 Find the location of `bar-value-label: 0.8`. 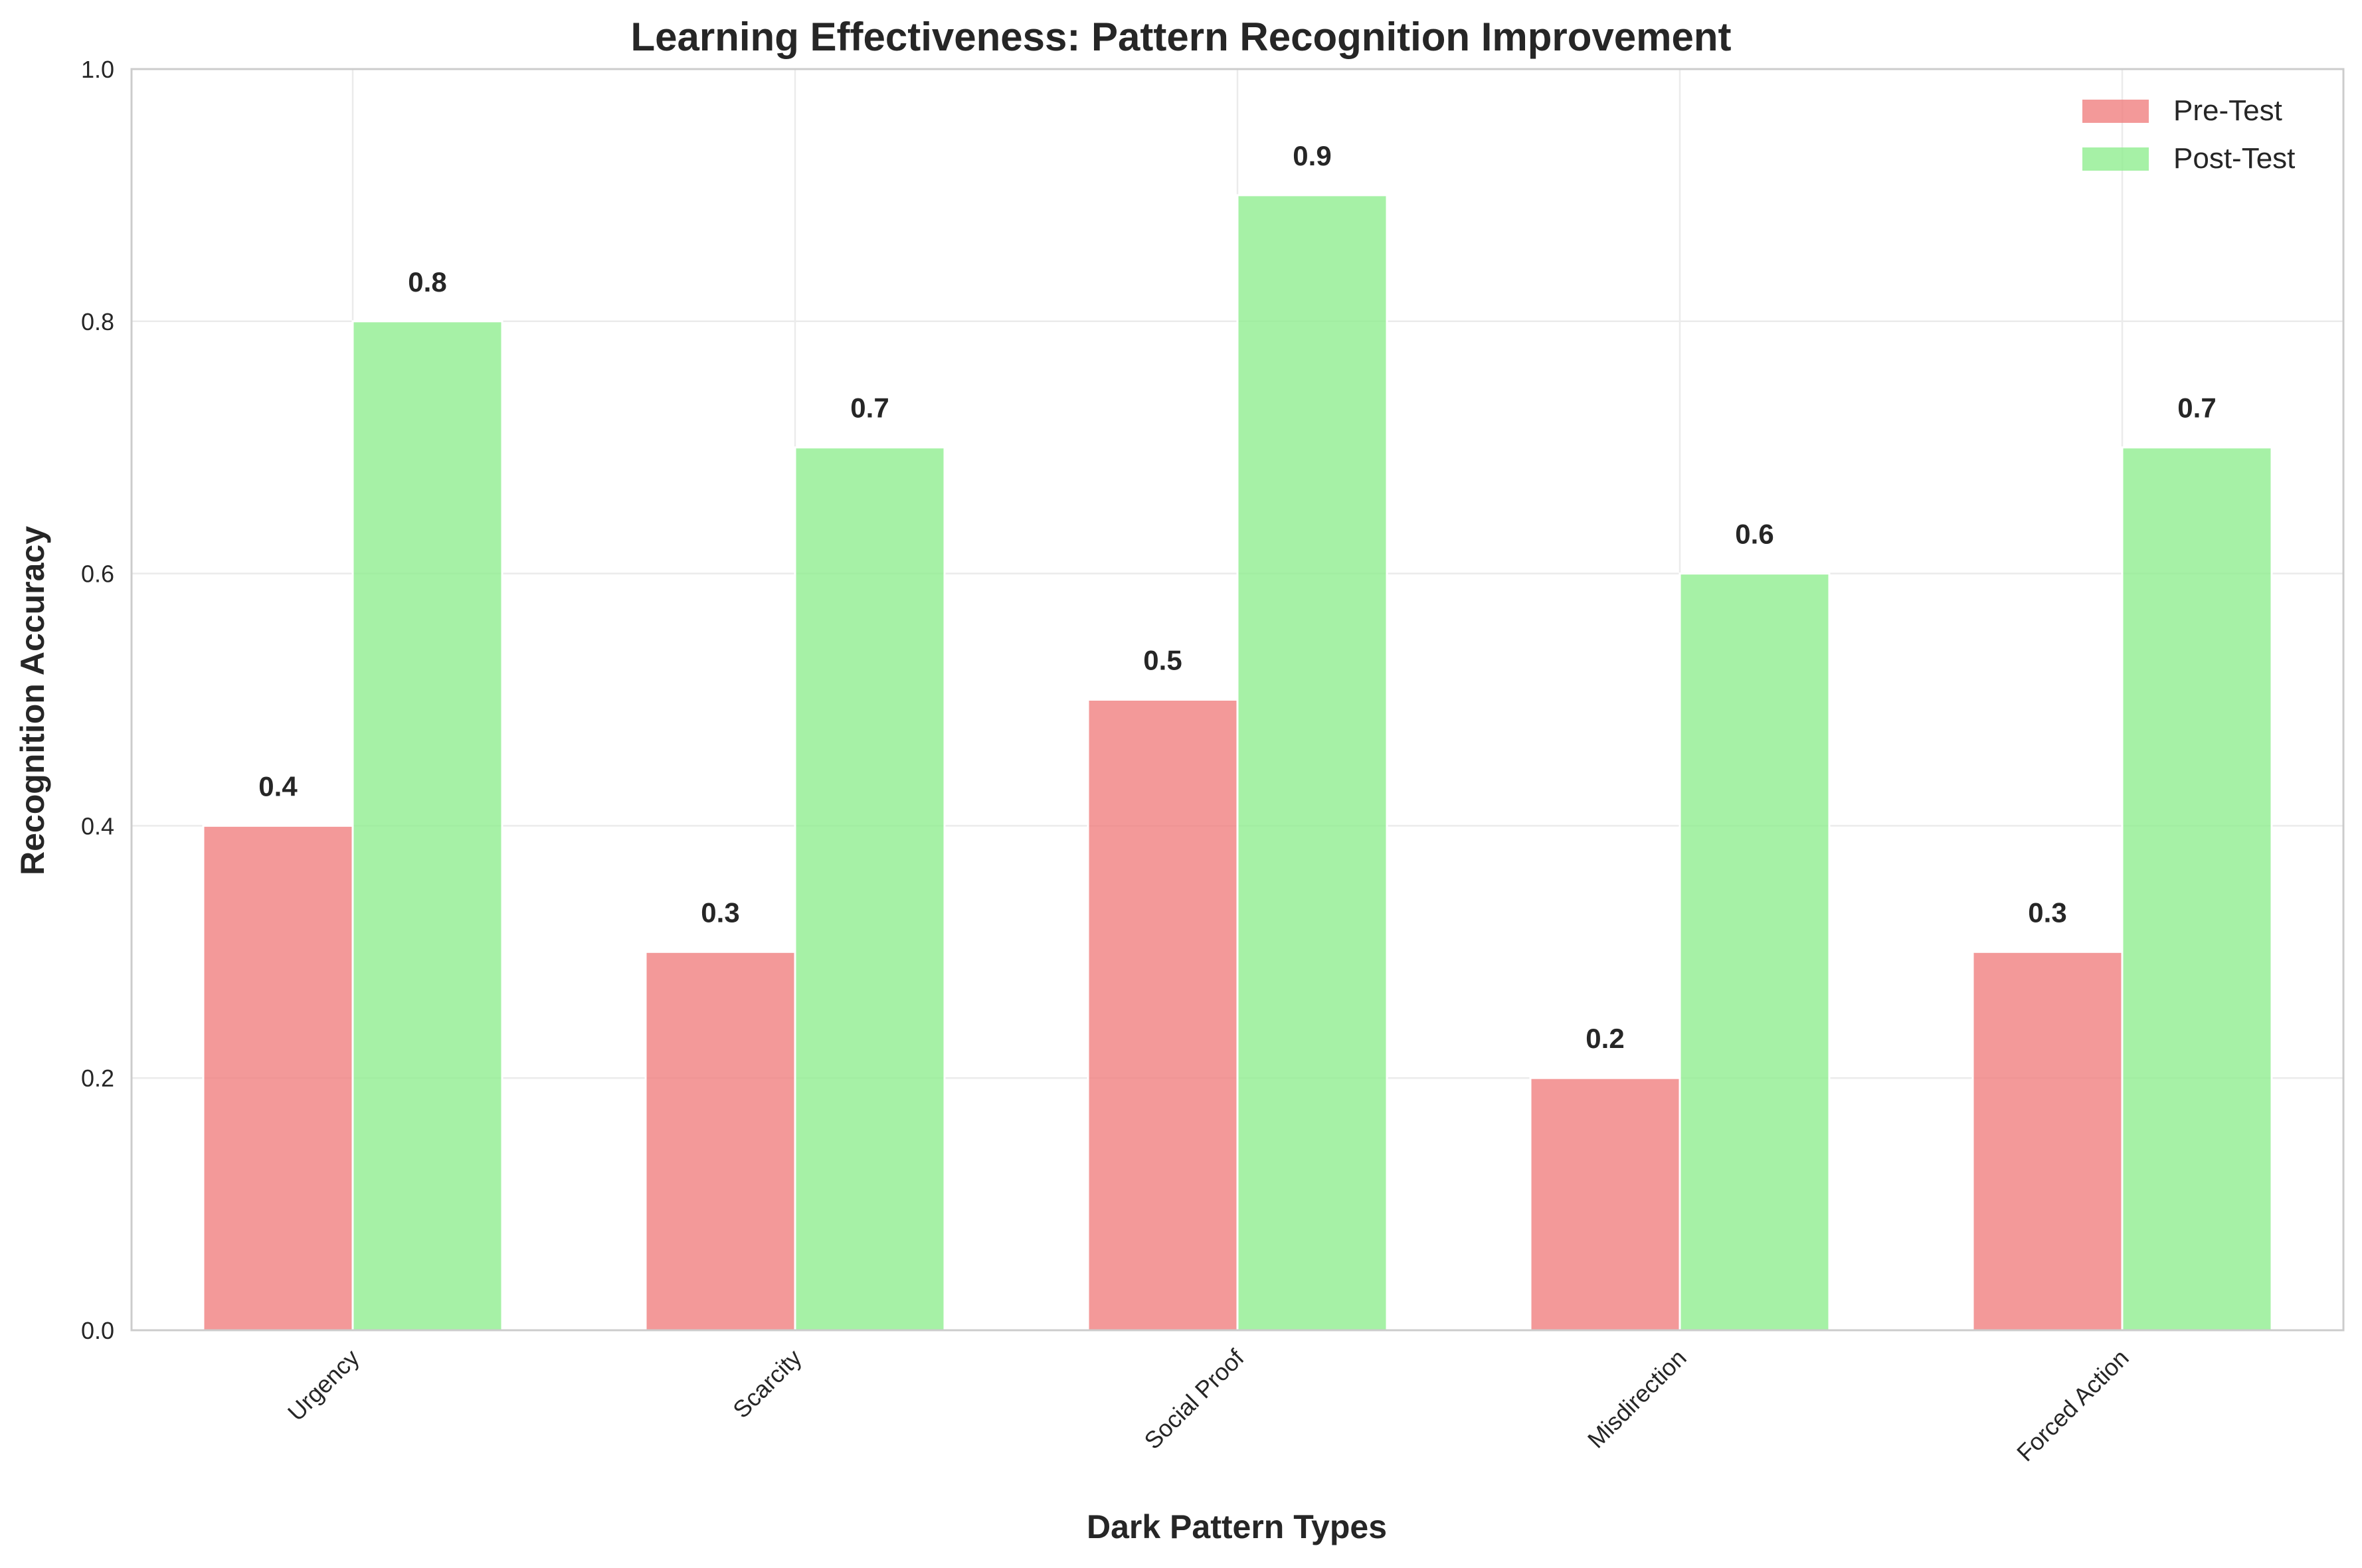

bar-value-label: 0.8 is located at coordinates (427, 282).